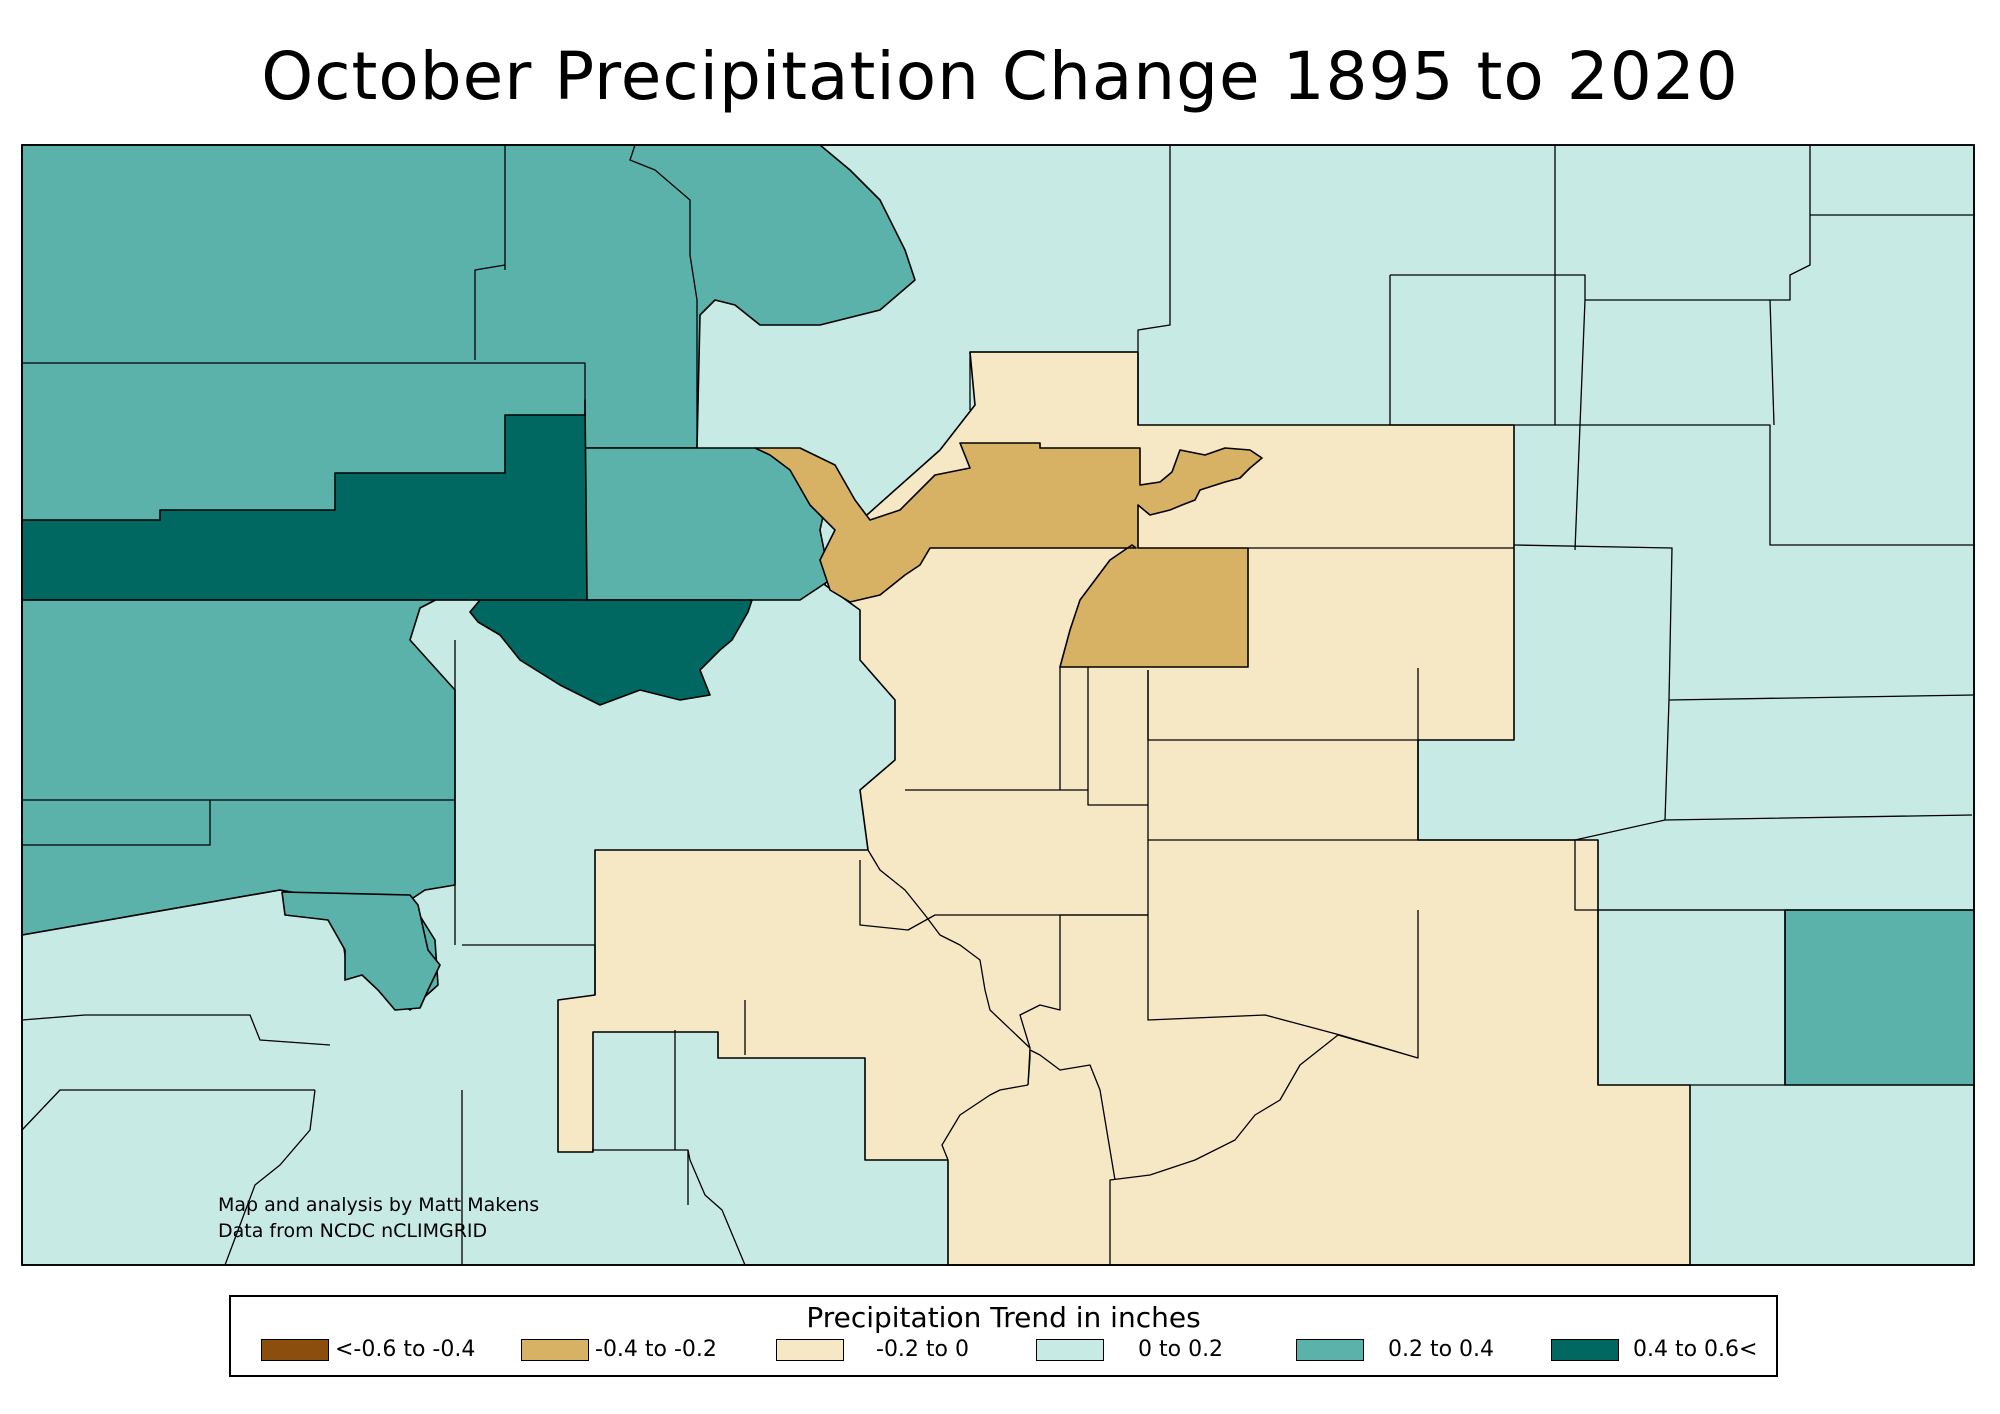 Image resolution: width=2000 pixels, height=1414 pixels. Describe the element at coordinates (656, 1349) in the screenshot. I see `legend-label: -0.4 to -0.2` at that location.